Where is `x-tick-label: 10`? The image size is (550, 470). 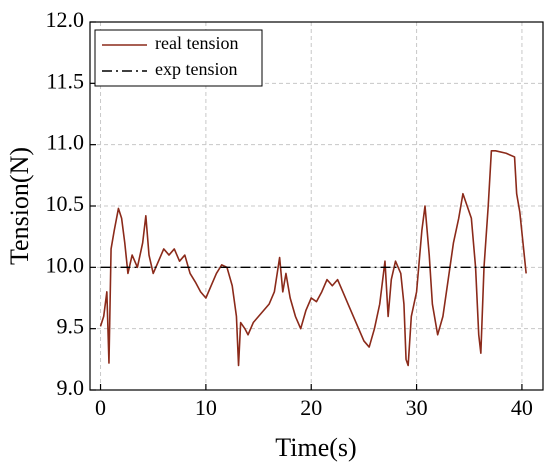
x-tick-label: 10 is located at coordinates (206, 407).